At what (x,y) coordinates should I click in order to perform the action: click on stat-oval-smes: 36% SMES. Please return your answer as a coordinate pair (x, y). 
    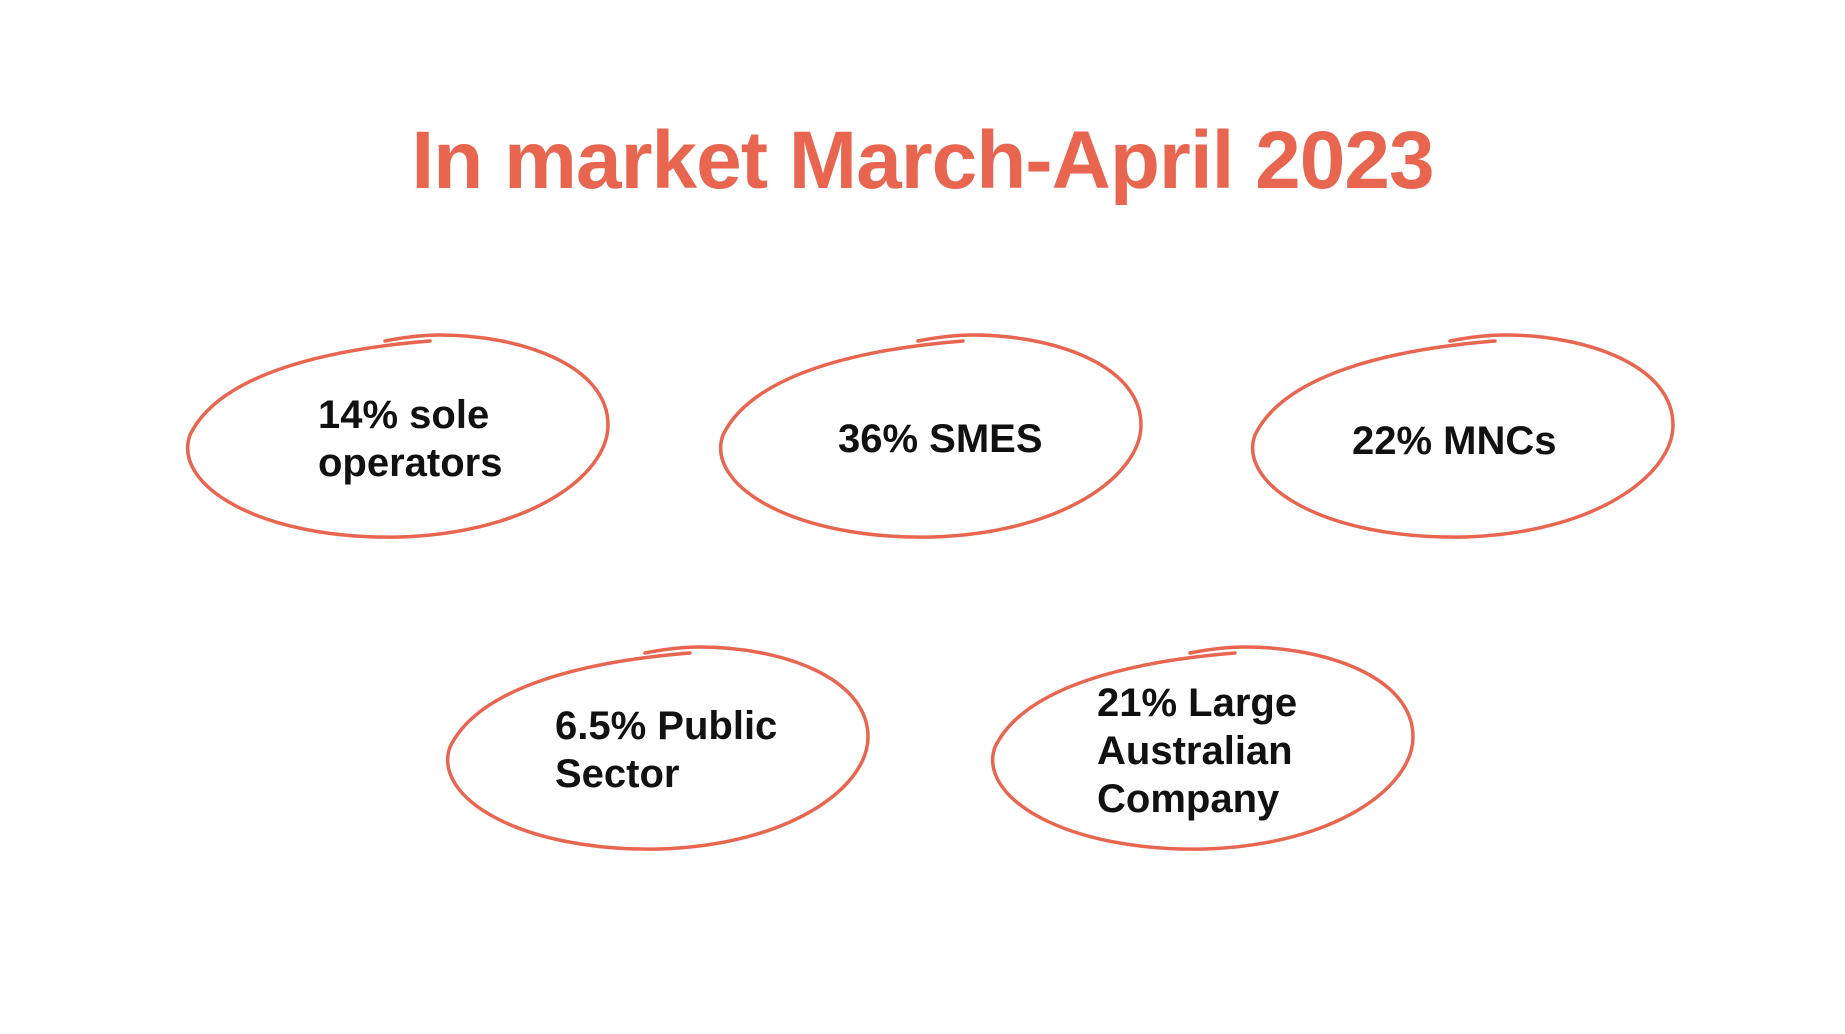
    Looking at the image, I should click on (933, 435).